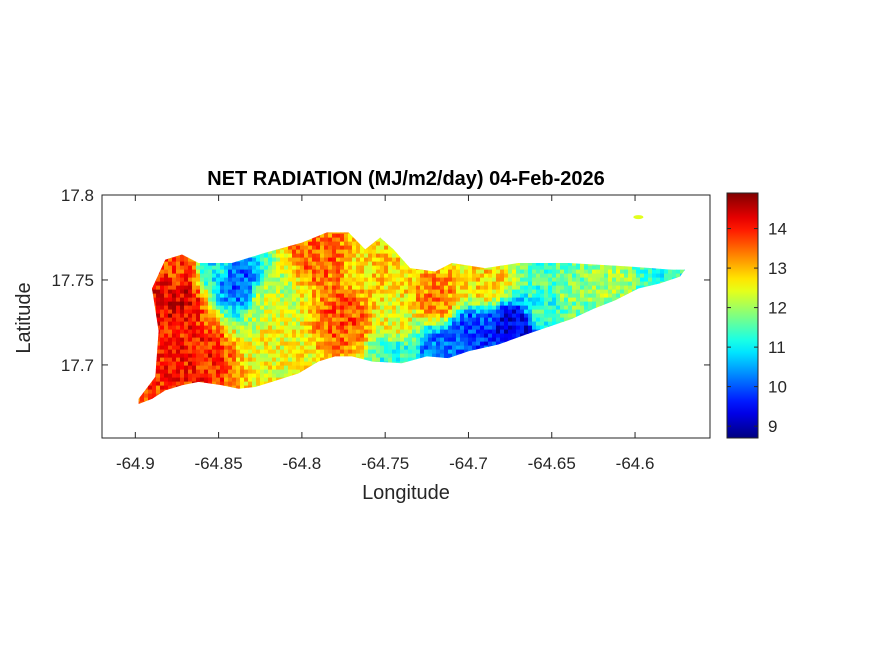  What do you see at coordinates (77, 195) in the screenshot?
I see `y-tick-label: 17.8` at bounding box center [77, 195].